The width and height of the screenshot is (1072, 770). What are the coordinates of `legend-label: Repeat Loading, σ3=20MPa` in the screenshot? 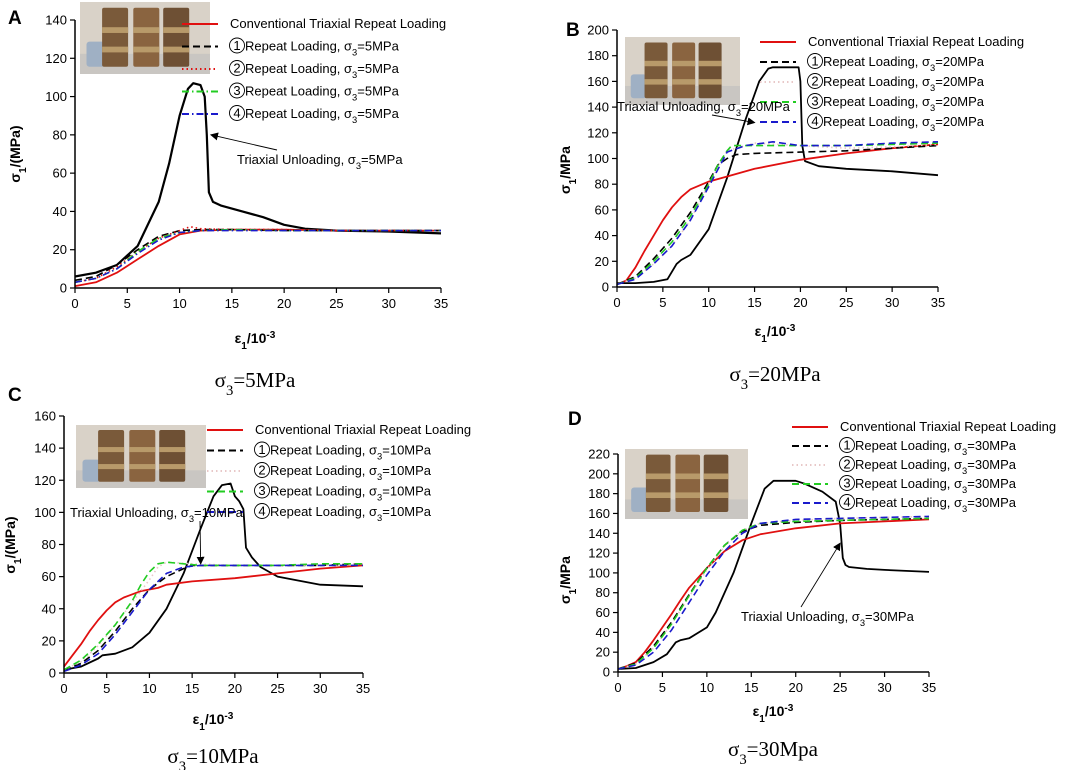 It's located at (904, 63).